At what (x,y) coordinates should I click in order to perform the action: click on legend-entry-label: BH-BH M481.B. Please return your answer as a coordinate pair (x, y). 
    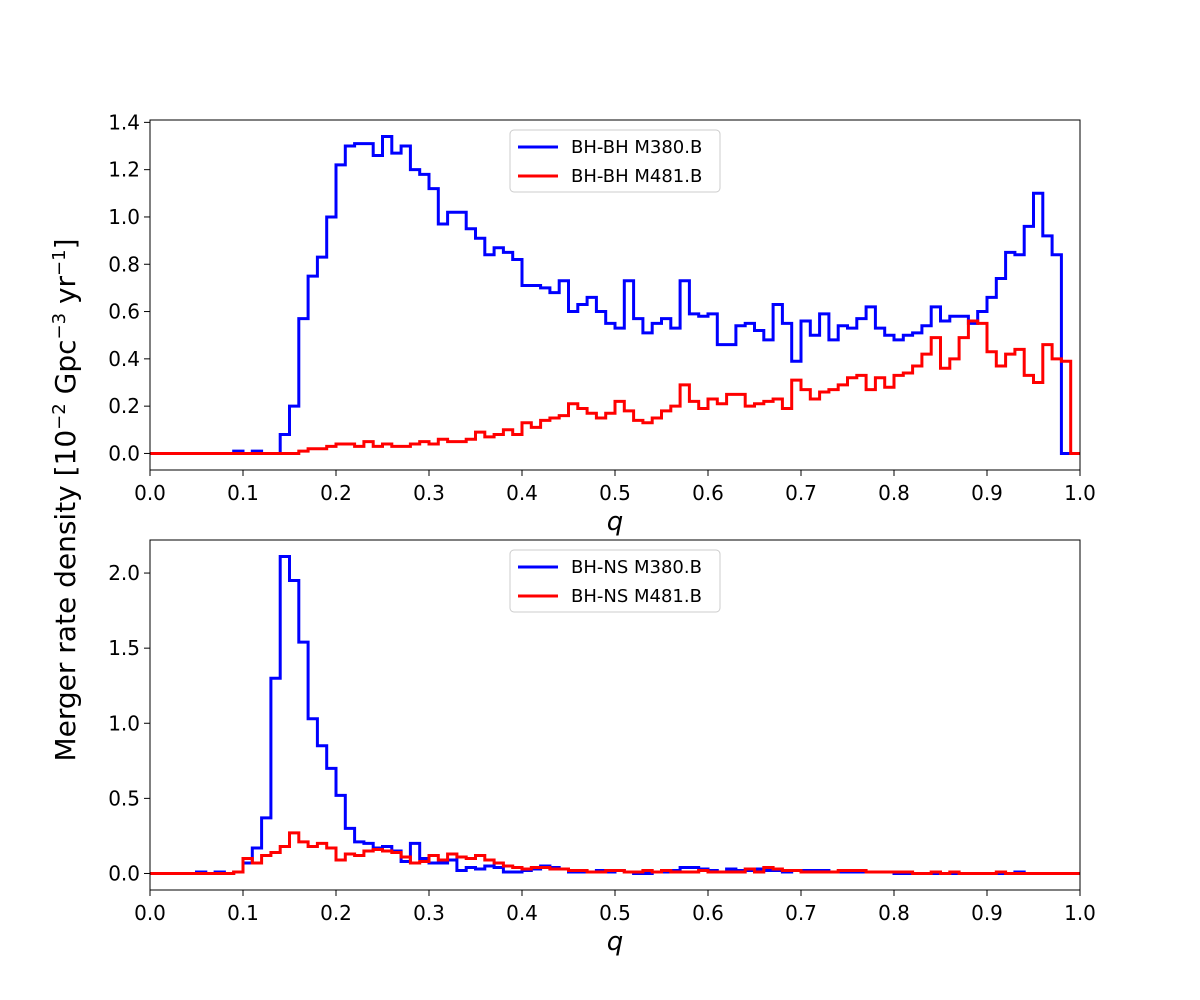
    Looking at the image, I should click on (636, 176).